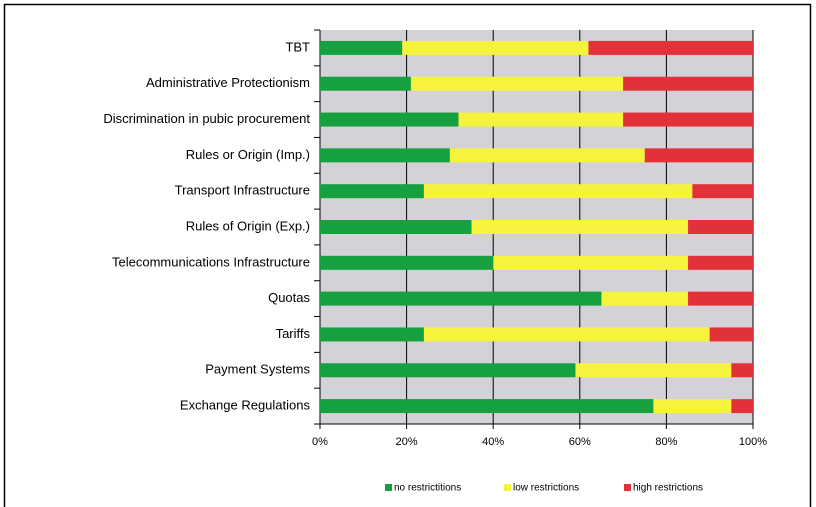 The image size is (816, 507). Describe the element at coordinates (666, 442) in the screenshot. I see `x-tick-label: 80%` at that location.